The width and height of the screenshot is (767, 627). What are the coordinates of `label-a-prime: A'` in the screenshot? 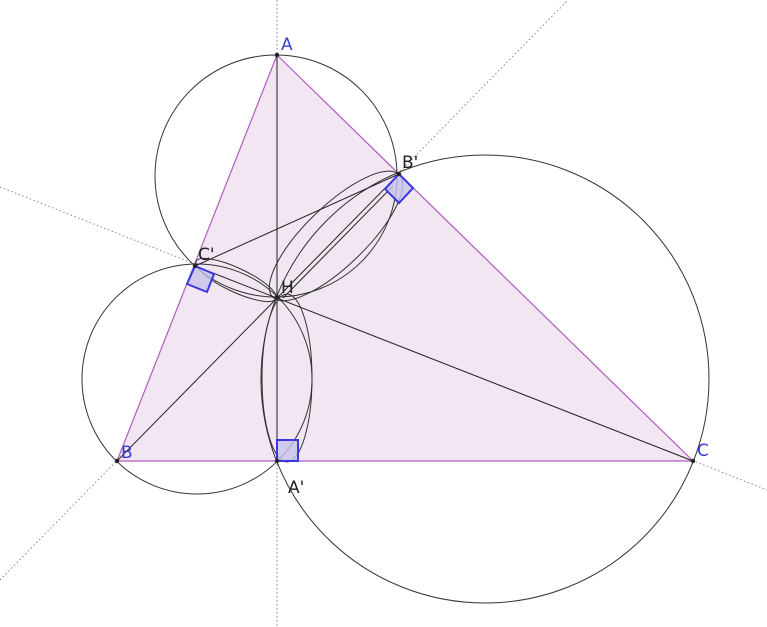 It's located at (296, 488).